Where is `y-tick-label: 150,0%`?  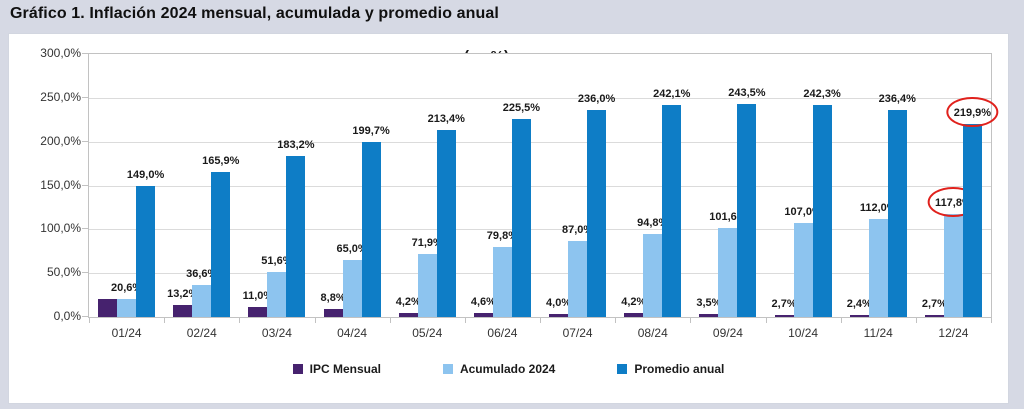 y-tick-label: 150,0% is located at coordinates (60, 184).